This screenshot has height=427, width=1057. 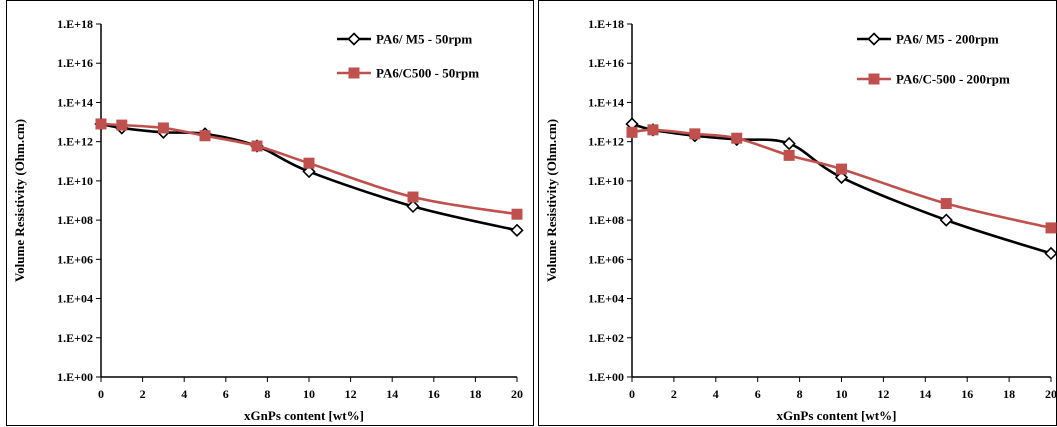 What do you see at coordinates (953, 79) in the screenshot?
I see `legend-label: PA6/C-500 - 200rpm` at bounding box center [953, 79].